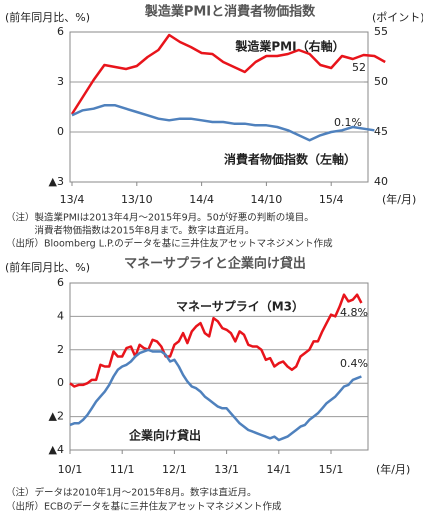 The height and width of the screenshot is (516, 423). Describe the element at coordinates (267, 199) in the screenshot. I see `x-tick-label: 14/10` at that location.